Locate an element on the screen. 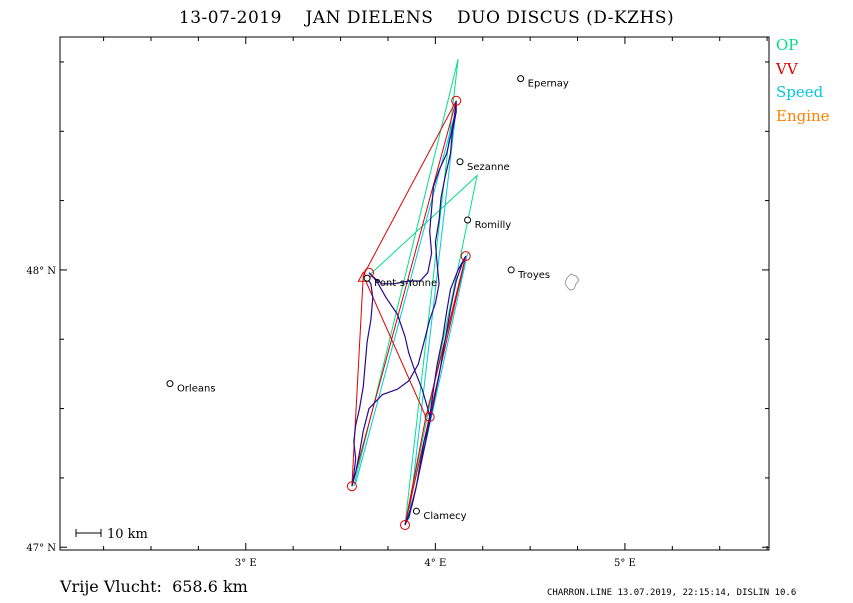 The width and height of the screenshot is (853, 603). lat-tick-label: 48° N is located at coordinates (41, 271).